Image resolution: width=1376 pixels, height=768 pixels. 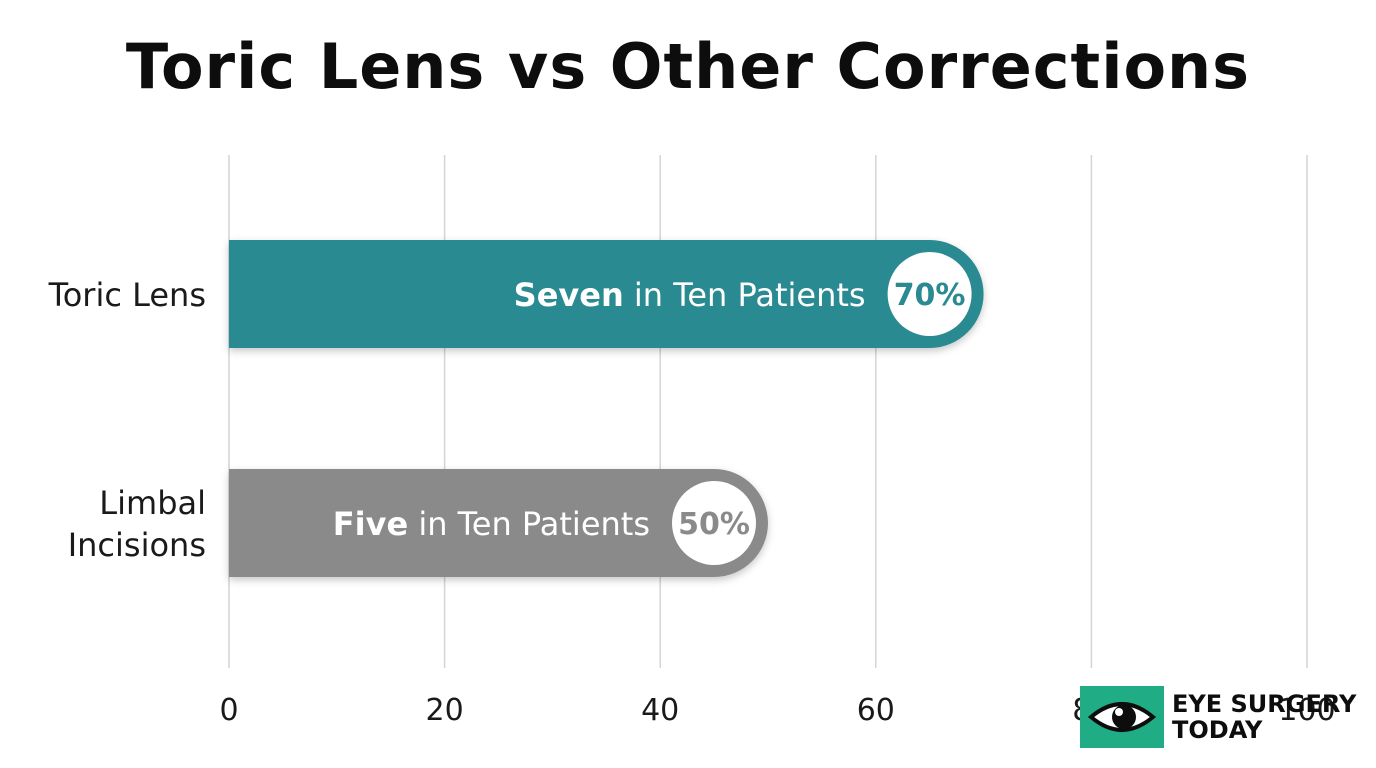 I want to click on value-badge-label: 70%, so click(x=930, y=295).